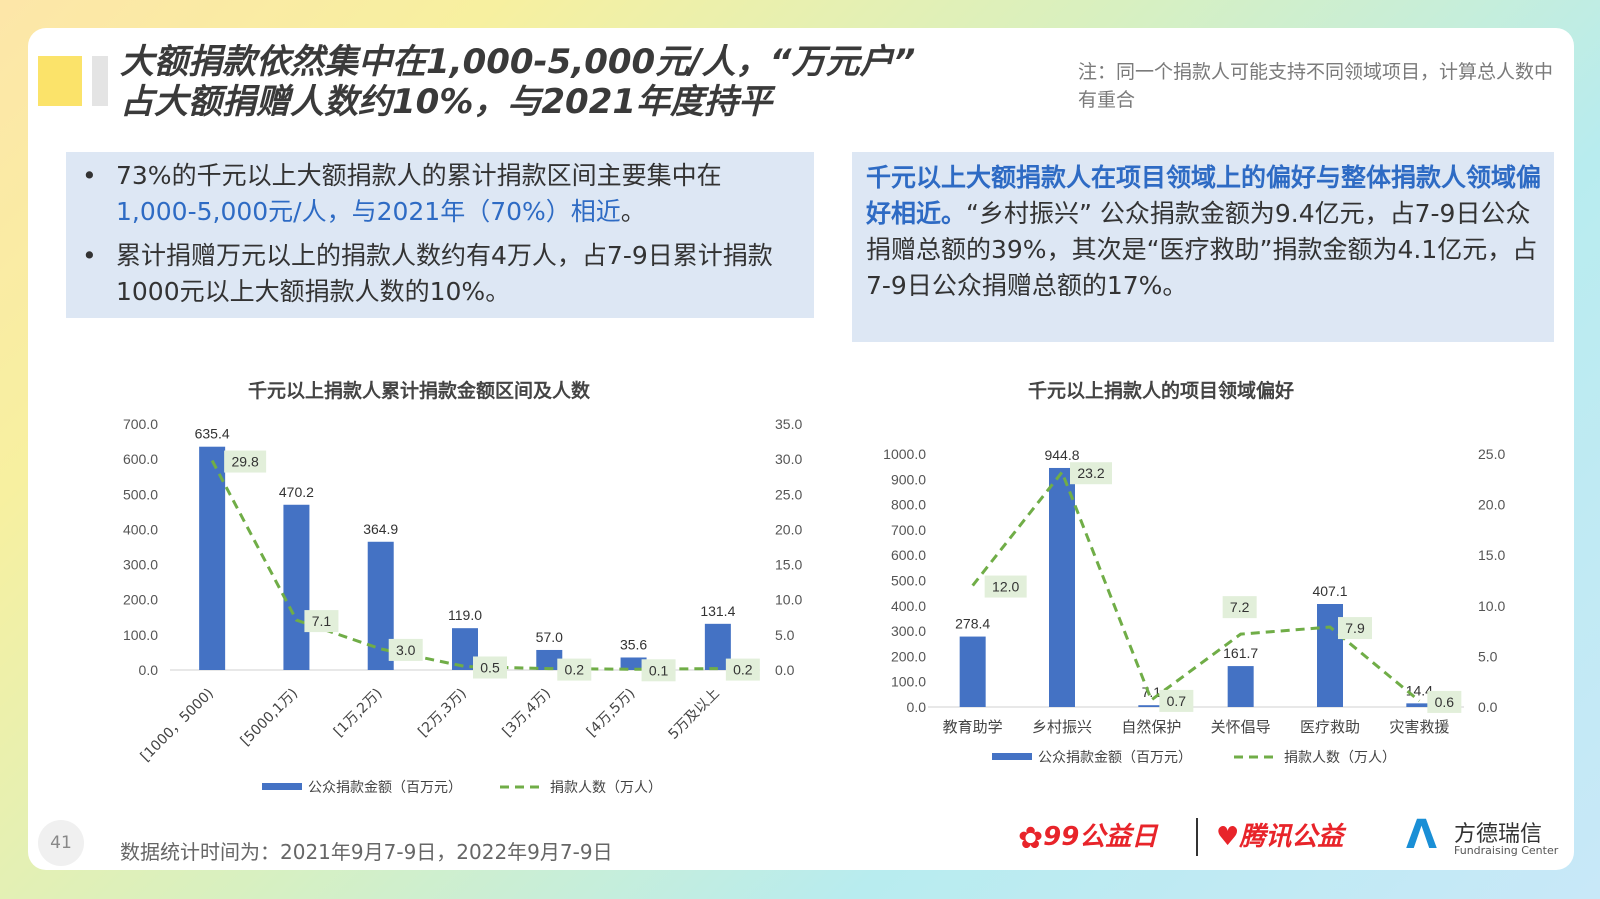 This screenshot has width=1600, height=899. What do you see at coordinates (282, 786) in the screenshot?
I see `chart-1-legend-bar-swatch` at bounding box center [282, 786].